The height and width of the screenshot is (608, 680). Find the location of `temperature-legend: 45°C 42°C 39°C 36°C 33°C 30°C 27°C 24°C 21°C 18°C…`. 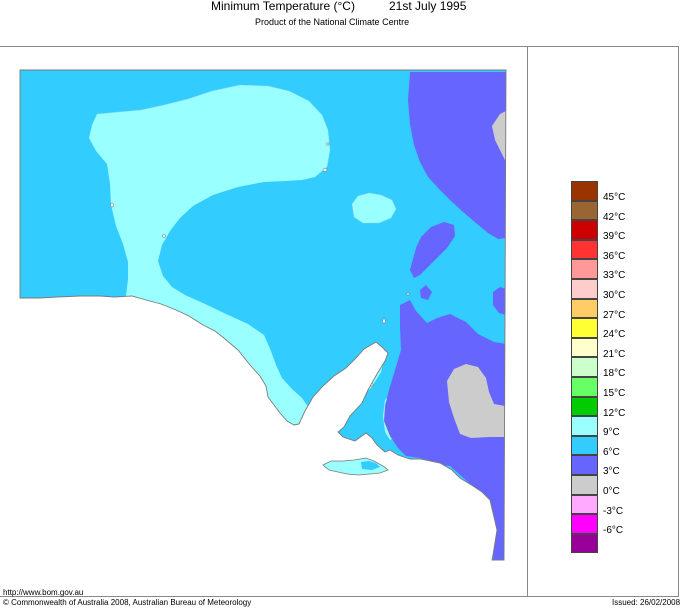

temperature-legend: 45°C 42°C 39°C 36°C 33°C 30°C 27°C 24°C 21°C 18°C… is located at coordinates (616, 367).